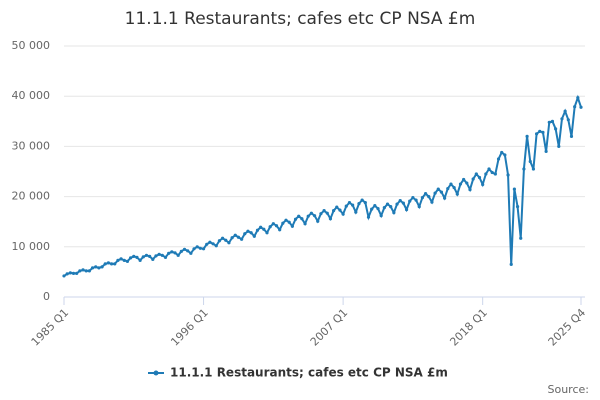  What do you see at coordinates (50, 327) in the screenshot?
I see `x-tick-label: 1985 Q1` at bounding box center [50, 327].